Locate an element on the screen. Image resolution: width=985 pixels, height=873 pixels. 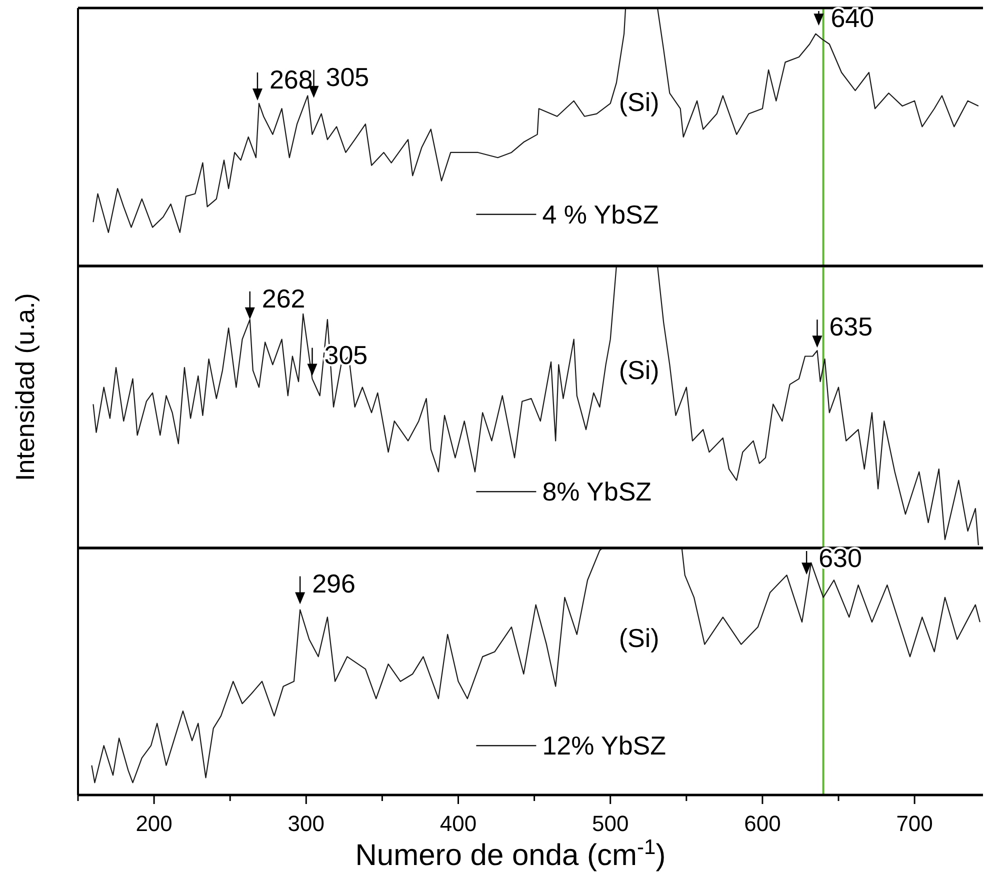
annotation: 640 is located at coordinates (852, 18).